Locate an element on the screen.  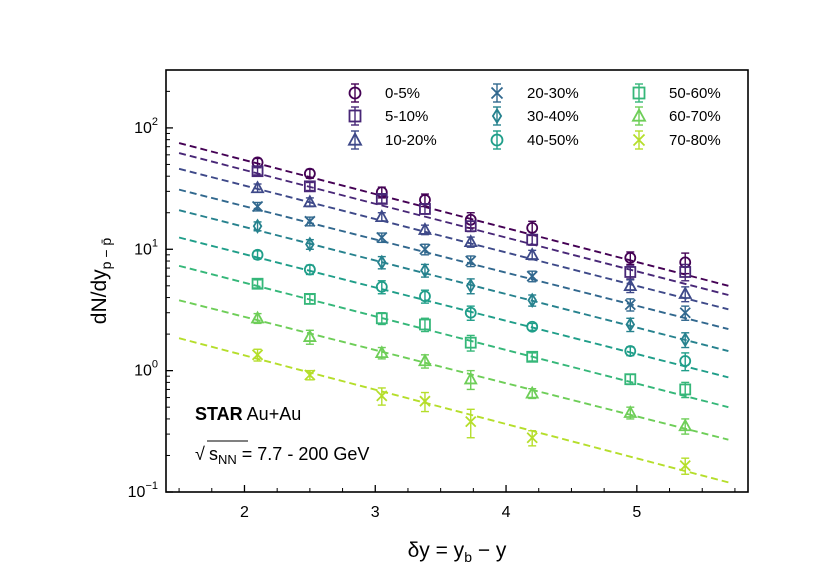
sqrt-symbol: √ is located at coordinates (200, 454).